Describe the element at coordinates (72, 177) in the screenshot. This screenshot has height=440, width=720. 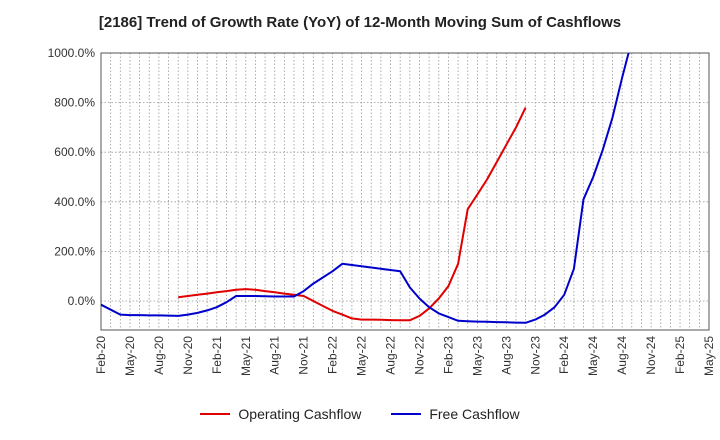
I see `y-axis: 0.0% 200.0% 400.0% 600.0% 800.0% 1000.0%` at that location.